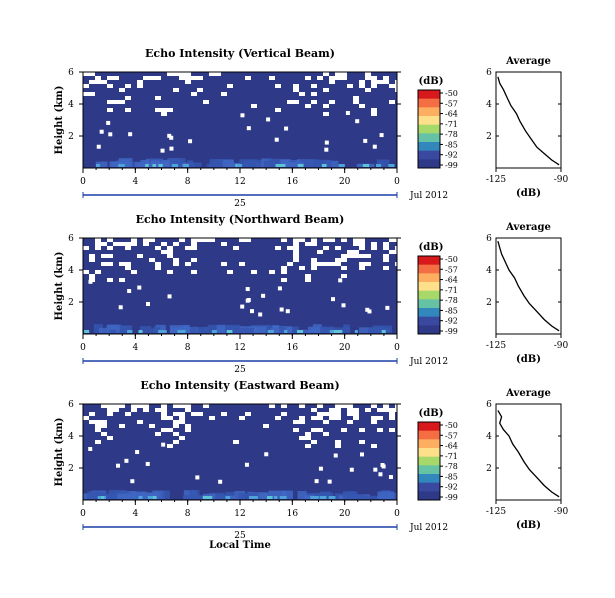  What do you see at coordinates (293, 514) in the screenshot?
I see `x-tick-label: 16` at bounding box center [293, 514].